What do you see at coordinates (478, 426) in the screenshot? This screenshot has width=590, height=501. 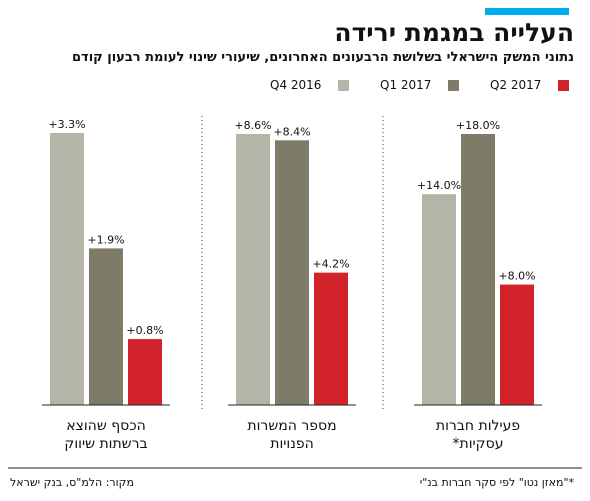 I see `category-label-3-line1: פעילות חברות` at bounding box center [478, 426].